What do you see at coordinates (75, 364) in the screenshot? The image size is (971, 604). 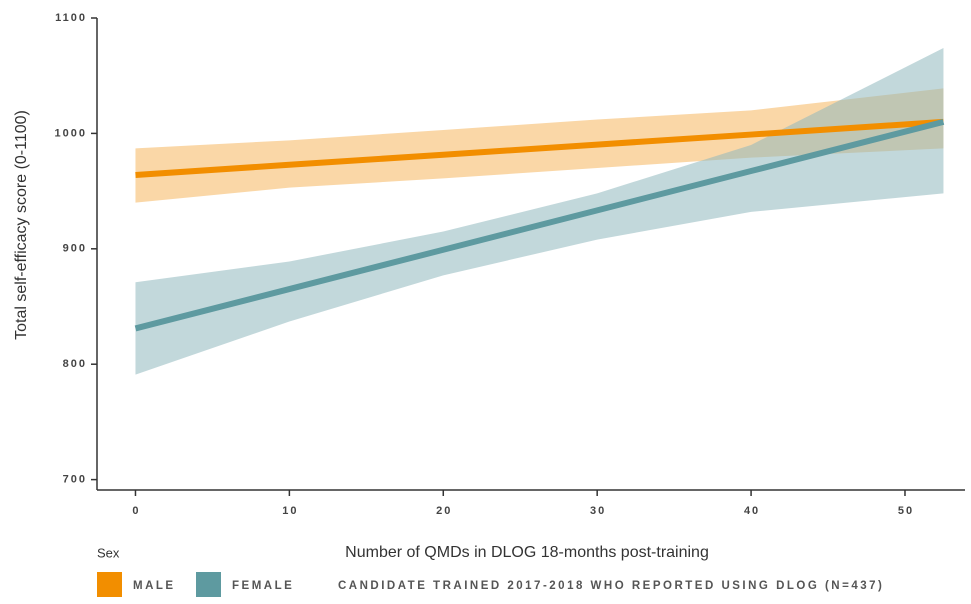 I see `y-tick-label: 800` at bounding box center [75, 364].